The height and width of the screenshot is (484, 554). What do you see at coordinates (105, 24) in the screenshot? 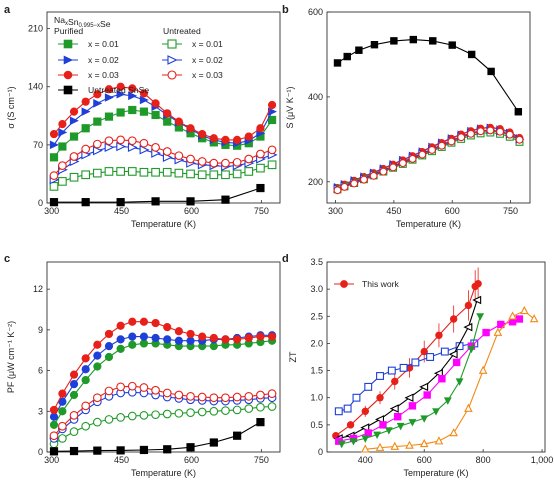
I see `legend-title-part: Se` at bounding box center [105, 24].